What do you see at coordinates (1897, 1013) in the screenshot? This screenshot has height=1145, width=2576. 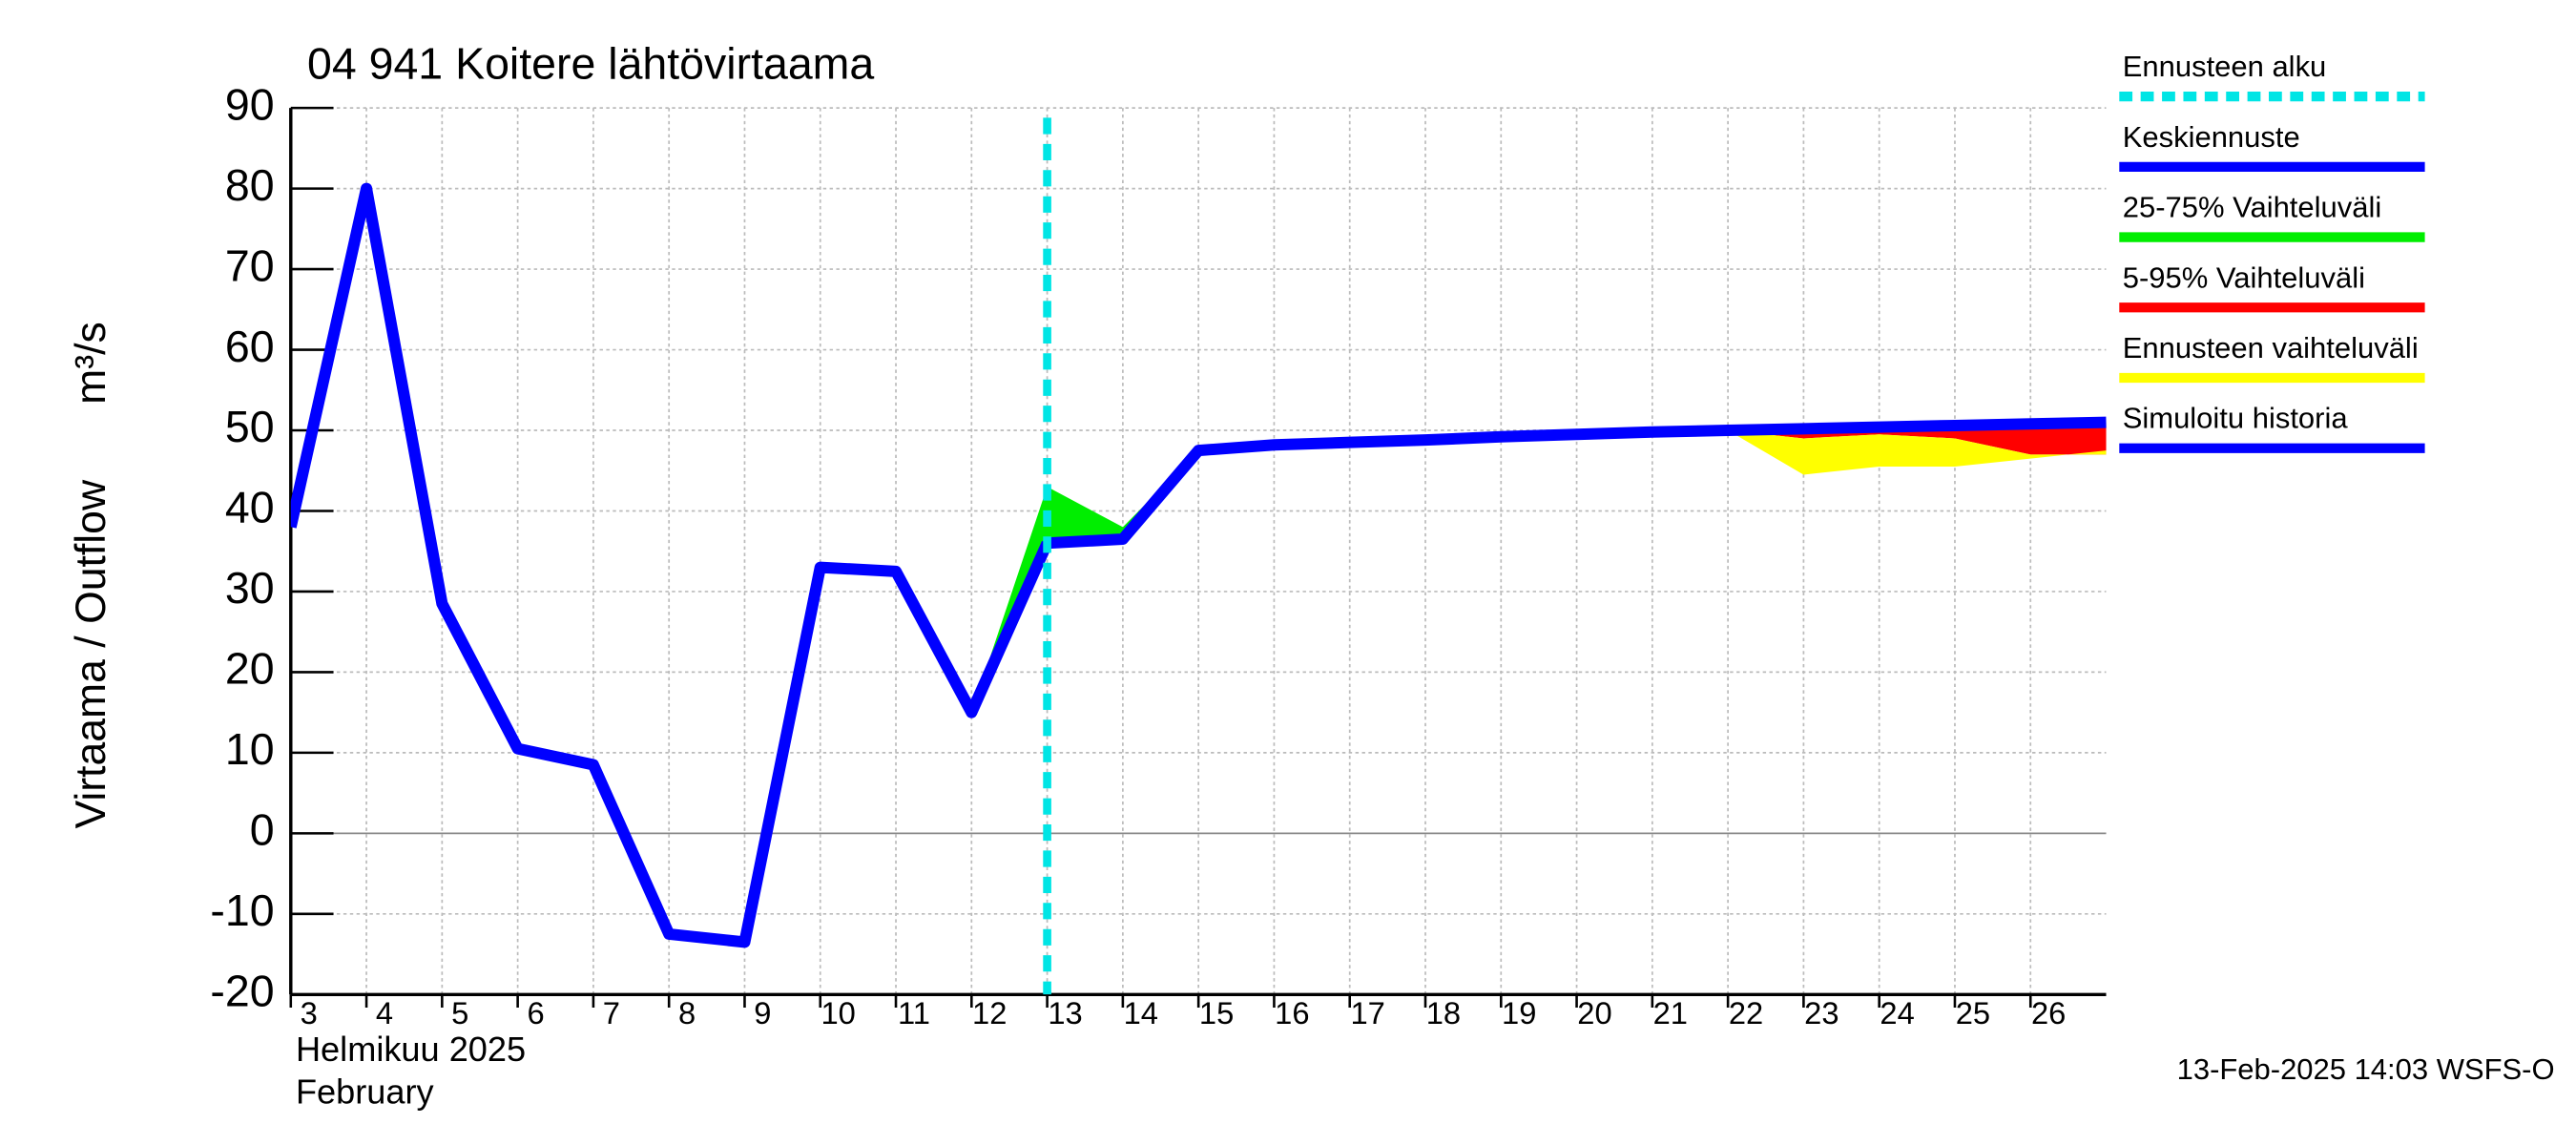 I see `x-tick-label: 24` at bounding box center [1897, 1013].